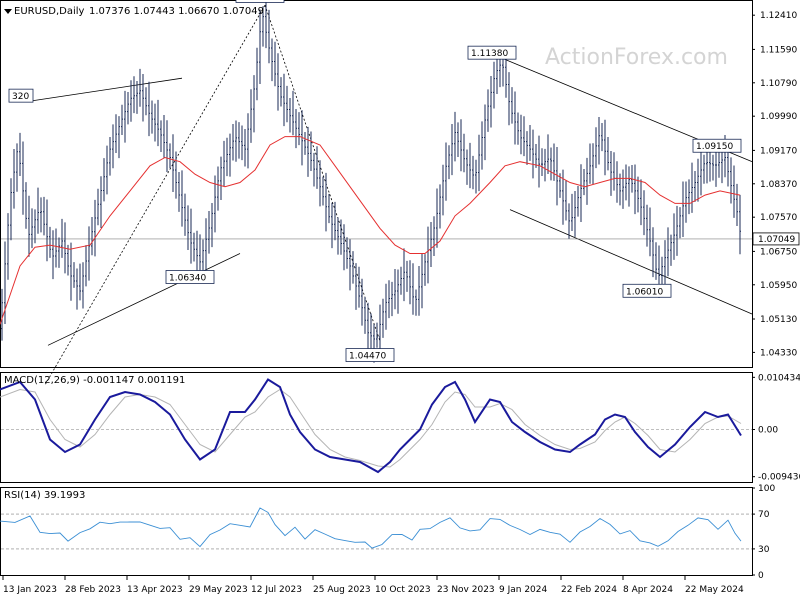 The image size is (800, 600). I want to click on annotation-label: 1.11380, so click(489, 54).